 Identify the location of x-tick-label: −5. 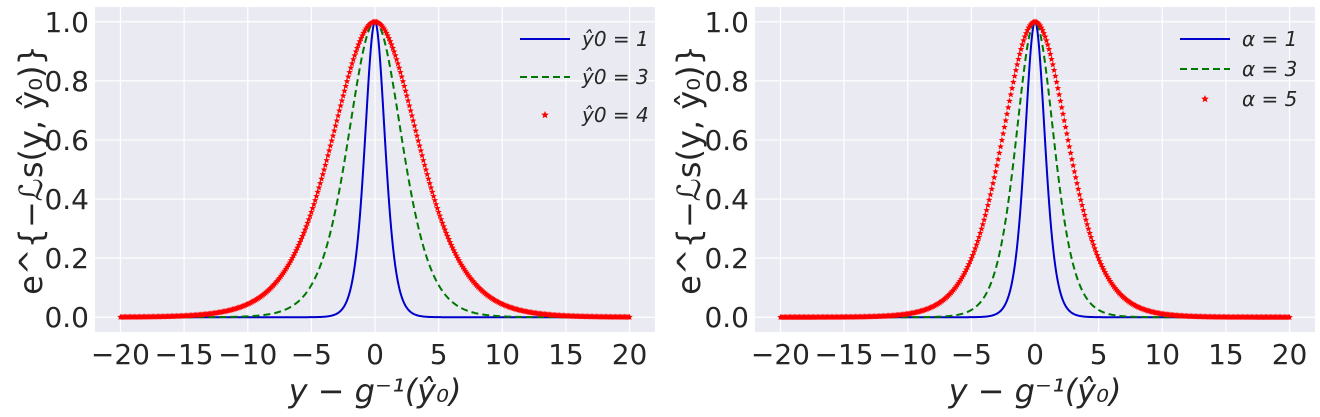
(971, 354).